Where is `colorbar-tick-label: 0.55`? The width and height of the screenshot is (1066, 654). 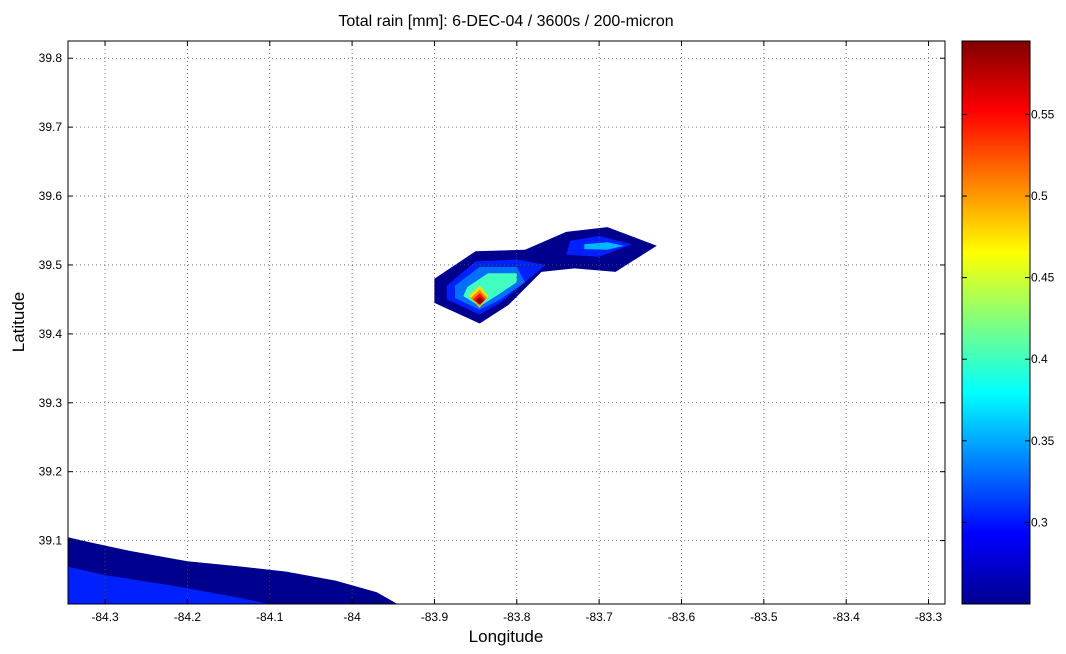
colorbar-tick-label: 0.55 is located at coordinates (1043, 114).